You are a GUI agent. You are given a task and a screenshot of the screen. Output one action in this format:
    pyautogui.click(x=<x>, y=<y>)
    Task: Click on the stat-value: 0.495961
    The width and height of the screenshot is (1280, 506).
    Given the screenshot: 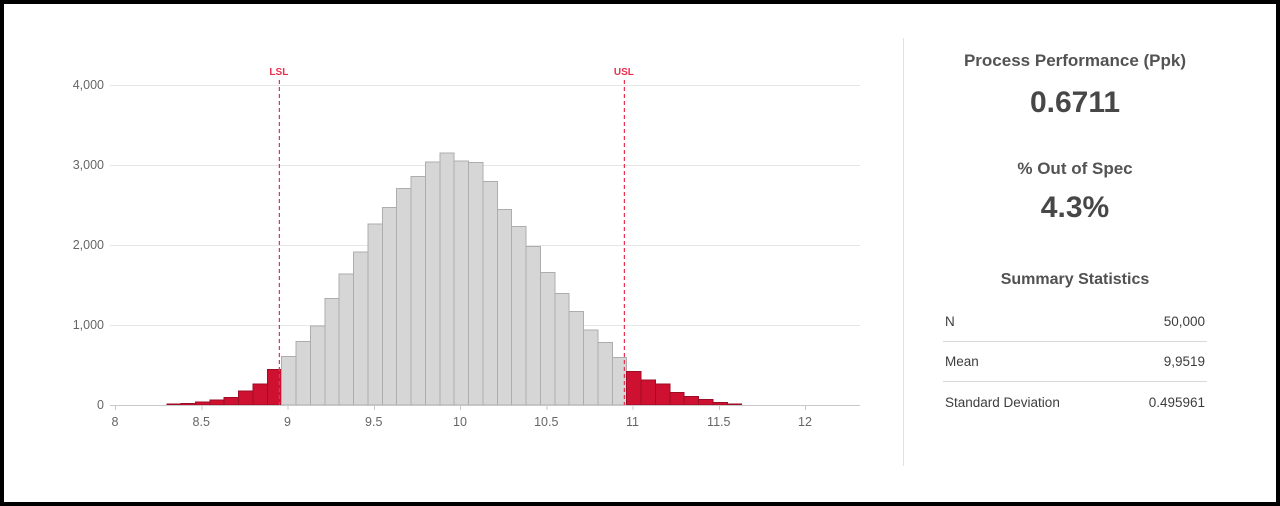 What is the action you would take?
    pyautogui.click(x=1176, y=402)
    